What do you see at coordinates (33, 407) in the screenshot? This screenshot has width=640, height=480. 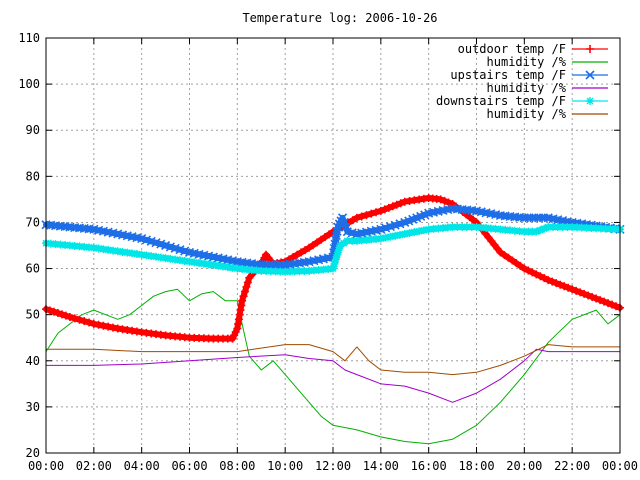 I see `y-tick-label: 30` at bounding box center [33, 407].